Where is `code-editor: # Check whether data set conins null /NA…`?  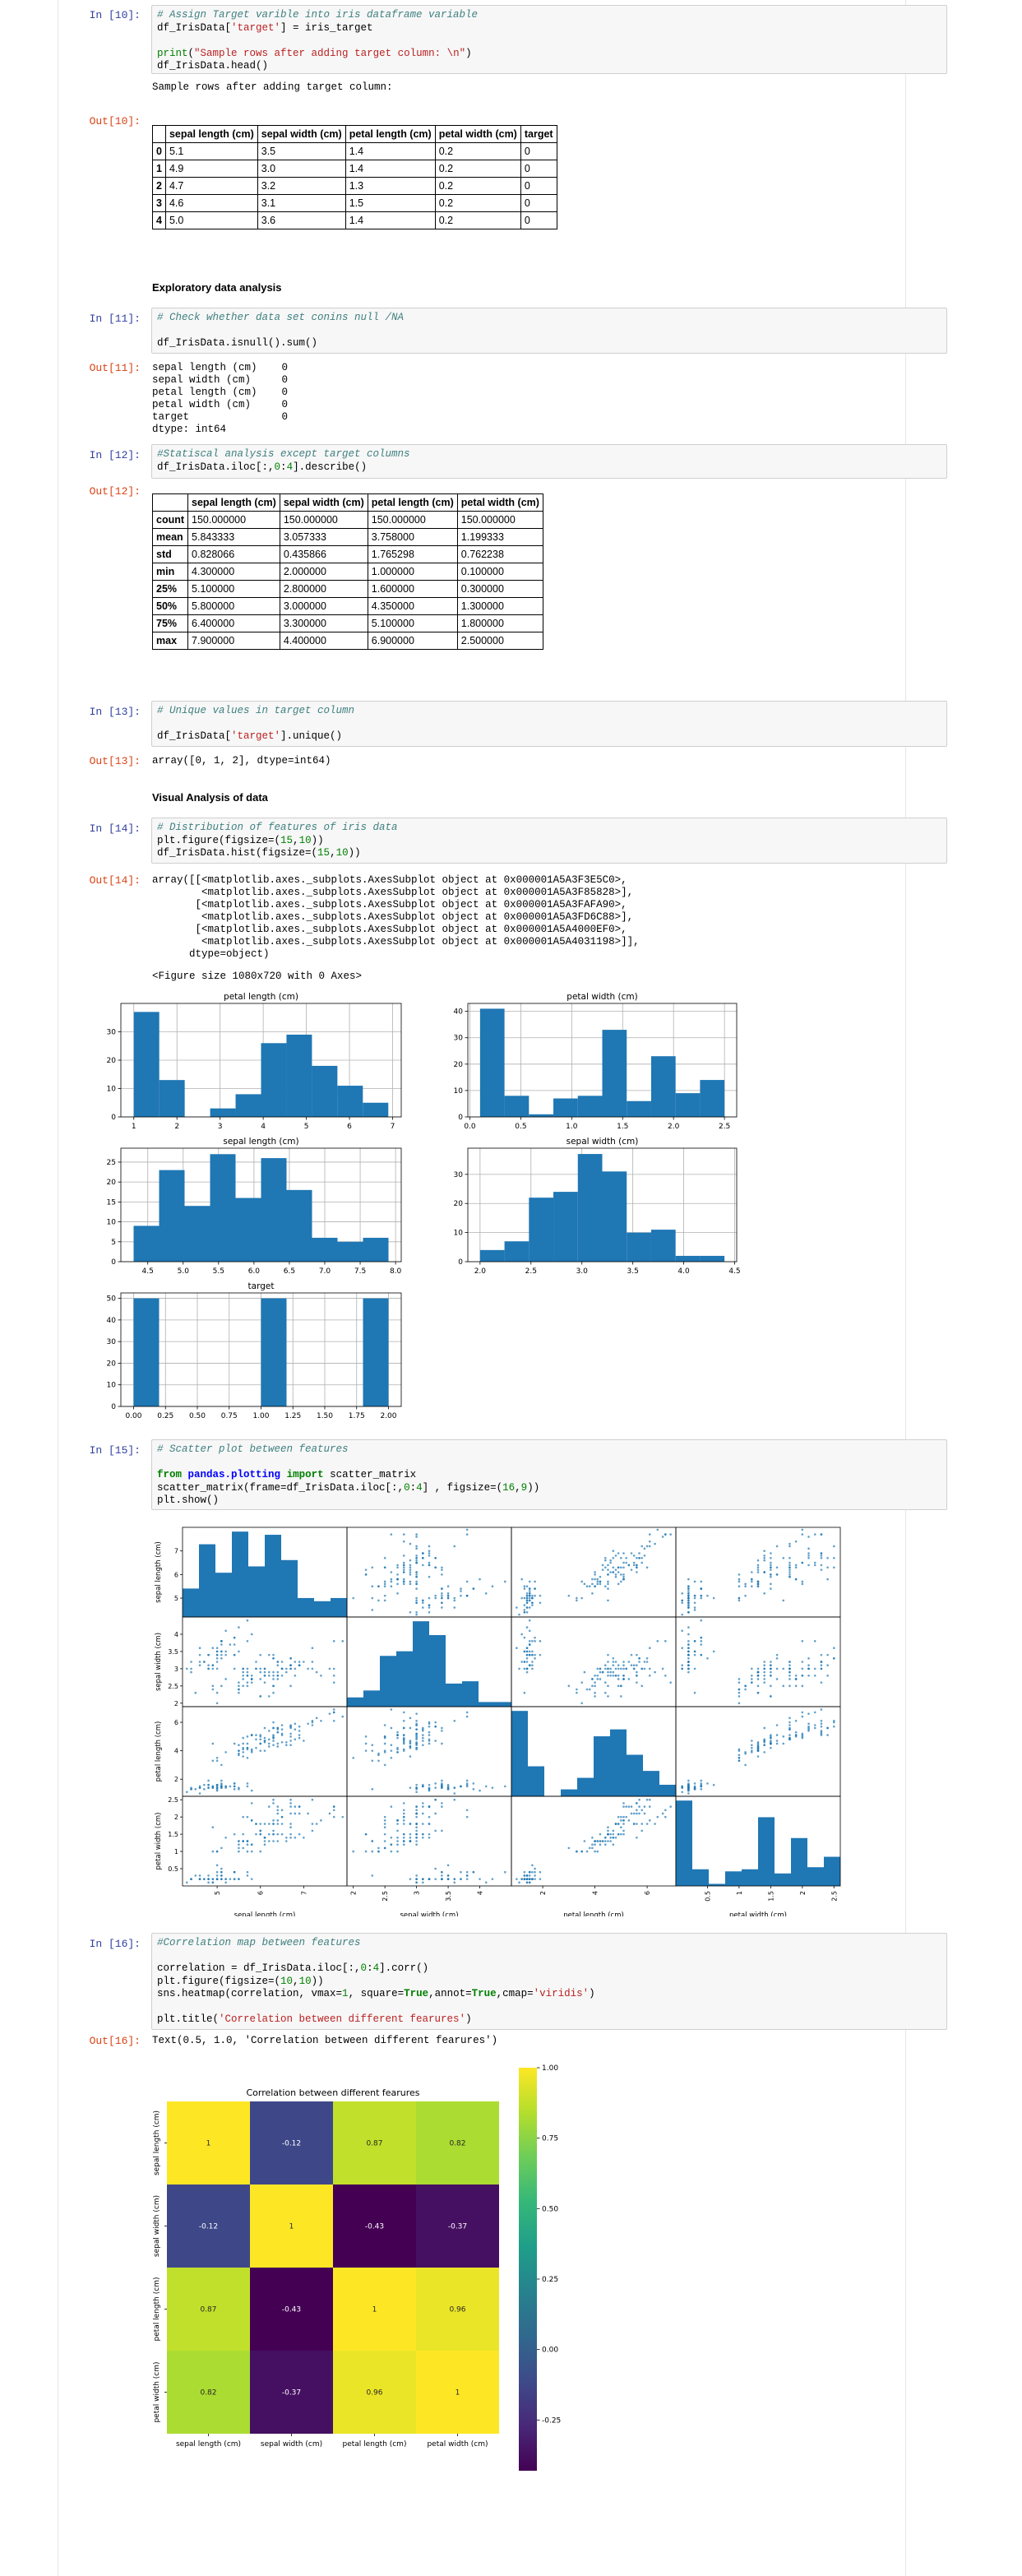
code-editor: # Check whether data set conins null /NA… is located at coordinates (549, 331).